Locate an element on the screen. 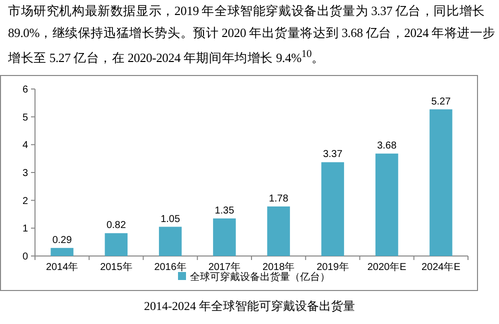 Image resolution: width=499 pixels, height=324 pixels. x-tick-label: 2016年 is located at coordinates (170, 267).